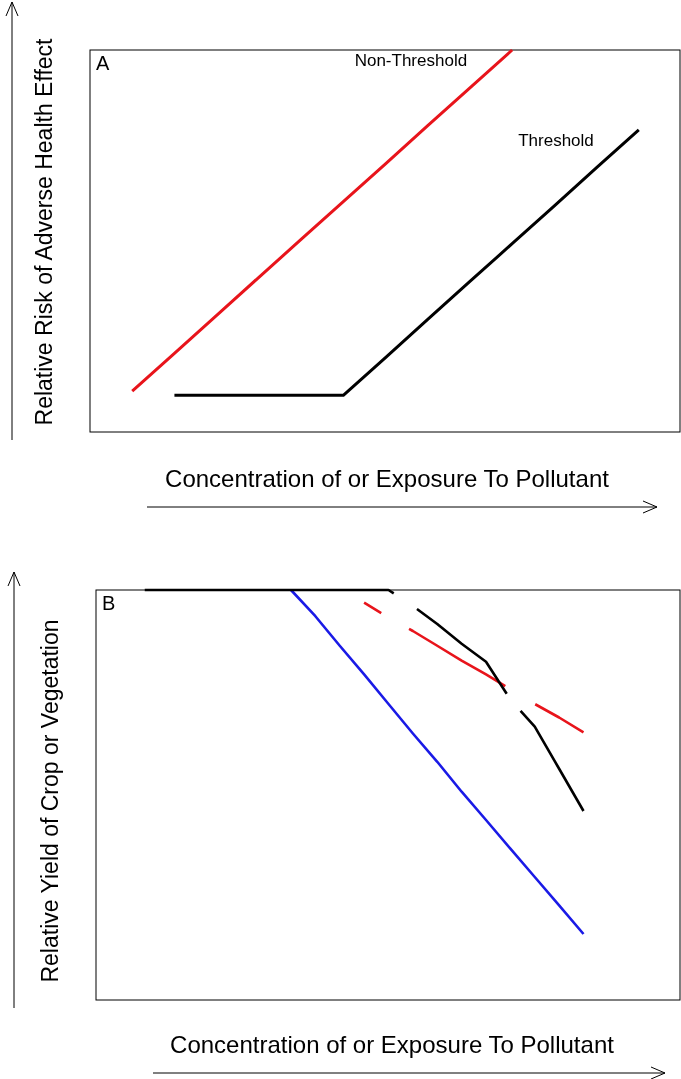 This screenshot has width=681, height=1079. Describe the element at coordinates (44, 231) in the screenshot. I see `y-axis-title: Relative Risk of Adverse Health Effect` at that location.